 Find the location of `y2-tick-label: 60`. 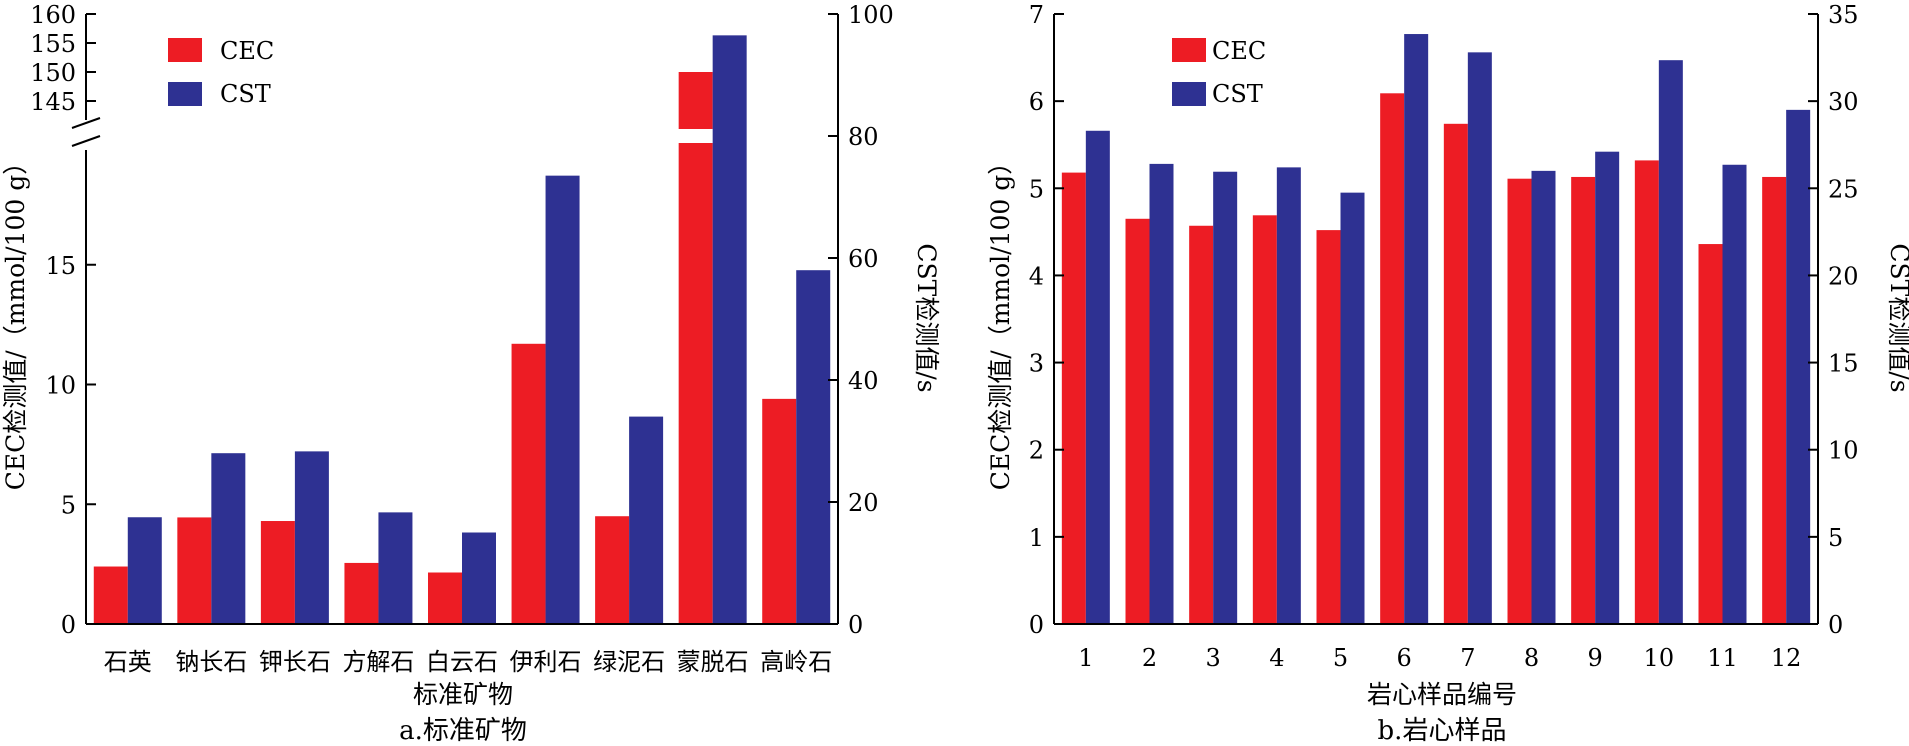

y2-tick-label: 60 is located at coordinates (863, 259).